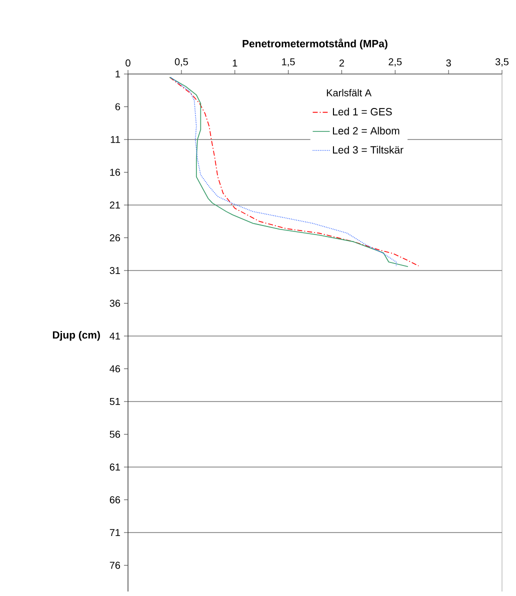 This screenshot has height=596, width=516. What do you see at coordinates (362, 112) in the screenshot?
I see `legend-label: Led 1 = GES` at bounding box center [362, 112].